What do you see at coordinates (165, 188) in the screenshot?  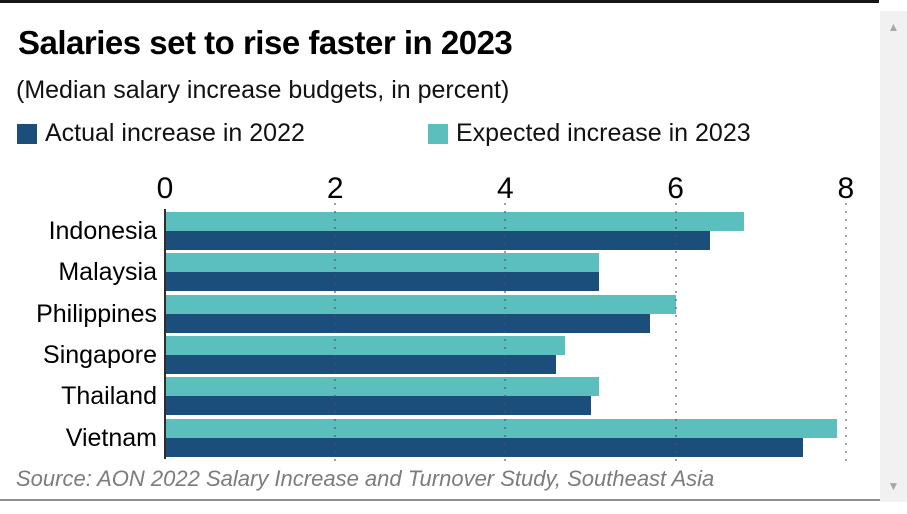 I see `x-axis-tick-0: 0` at bounding box center [165, 188].